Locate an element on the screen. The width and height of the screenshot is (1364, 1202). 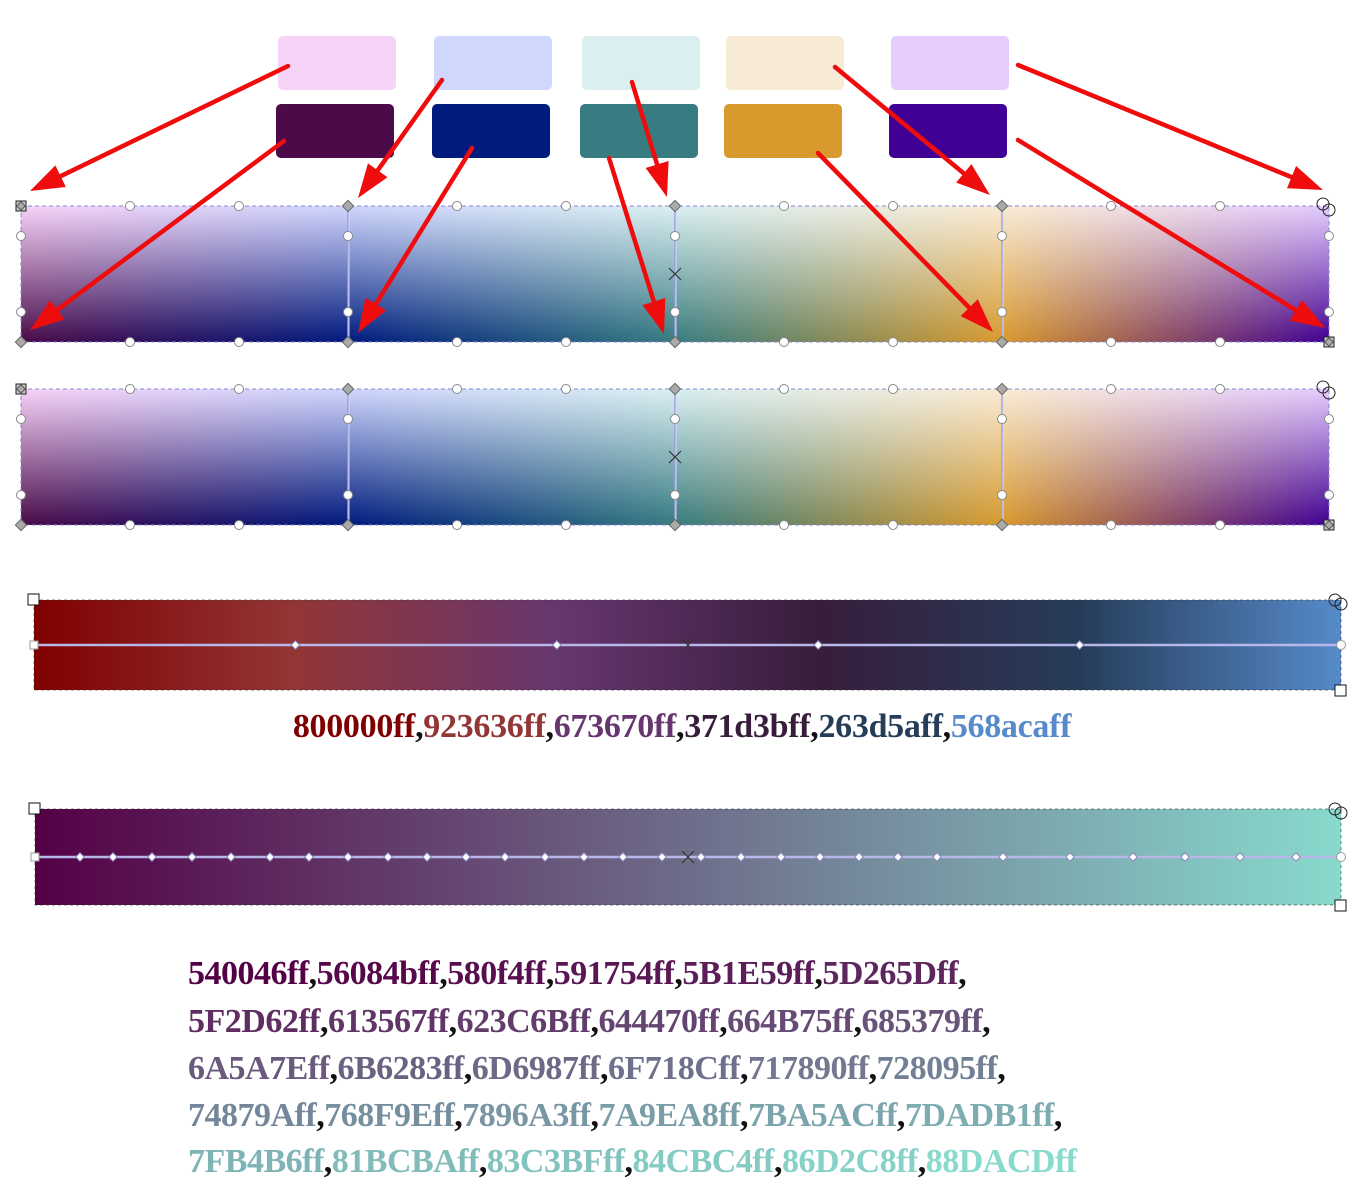
hex-code: 6A5A7Eff is located at coordinates (259, 1068).